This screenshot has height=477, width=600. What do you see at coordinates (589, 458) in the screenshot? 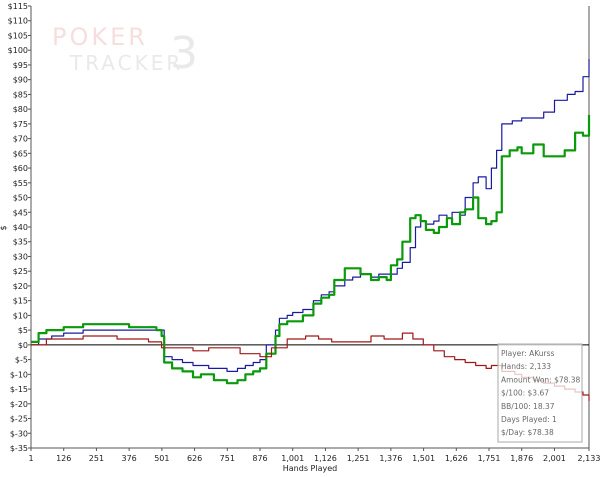
I see `x-tick-label: 2,133` at bounding box center [589, 458].